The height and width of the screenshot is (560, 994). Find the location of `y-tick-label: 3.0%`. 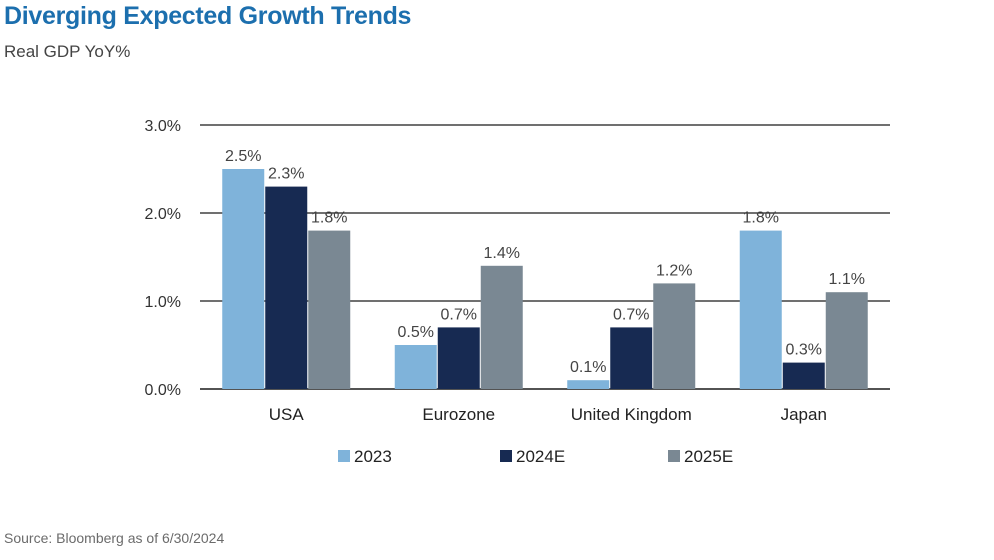

y-tick-label: 3.0% is located at coordinates (163, 126).